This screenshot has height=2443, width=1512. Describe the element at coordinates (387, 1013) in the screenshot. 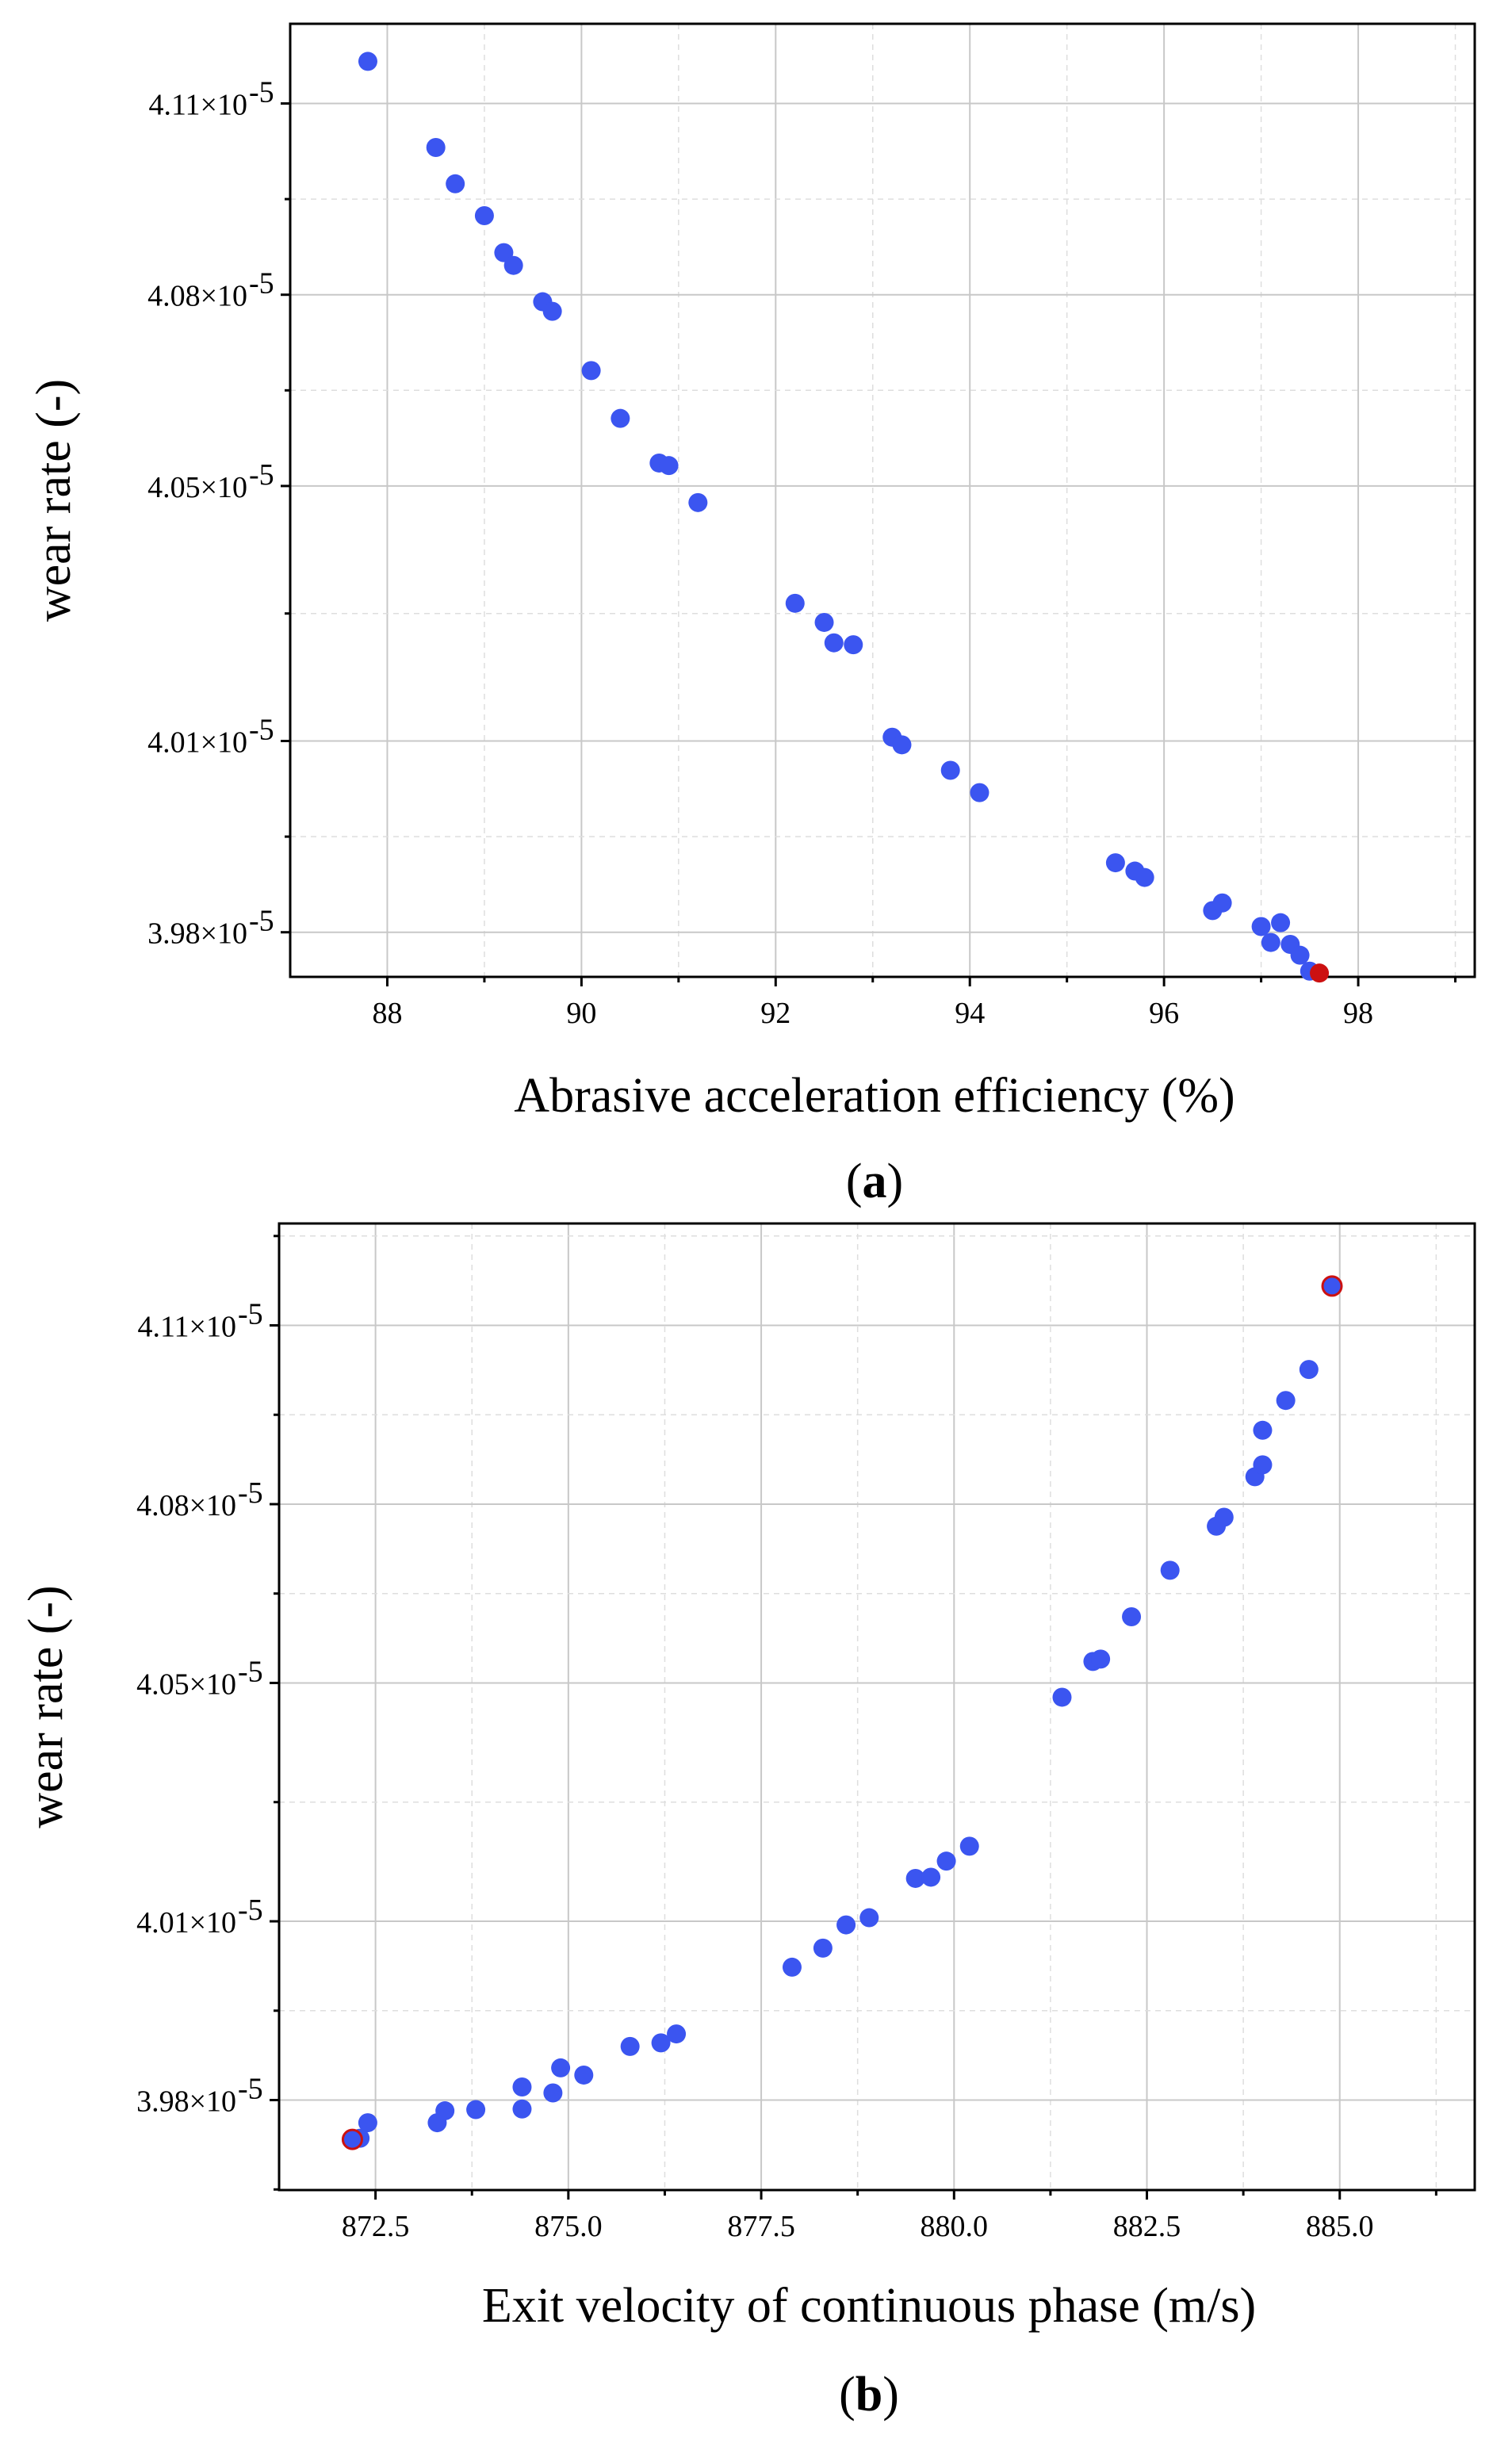

I see `x-tick-label: 88` at that location.